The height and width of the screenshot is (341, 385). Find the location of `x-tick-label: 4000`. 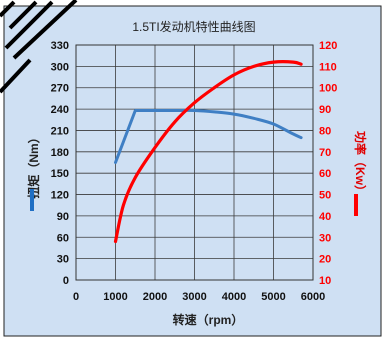

x-tick-label: 4000 is located at coordinates (234, 297).